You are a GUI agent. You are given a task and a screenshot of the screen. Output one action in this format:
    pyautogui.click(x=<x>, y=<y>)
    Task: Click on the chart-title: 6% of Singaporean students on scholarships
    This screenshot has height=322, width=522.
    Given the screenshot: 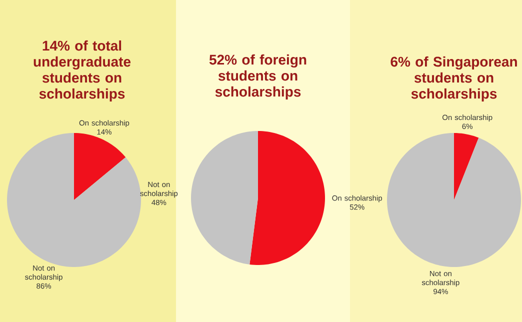 What is the action you would take?
    pyautogui.click(x=453, y=79)
    